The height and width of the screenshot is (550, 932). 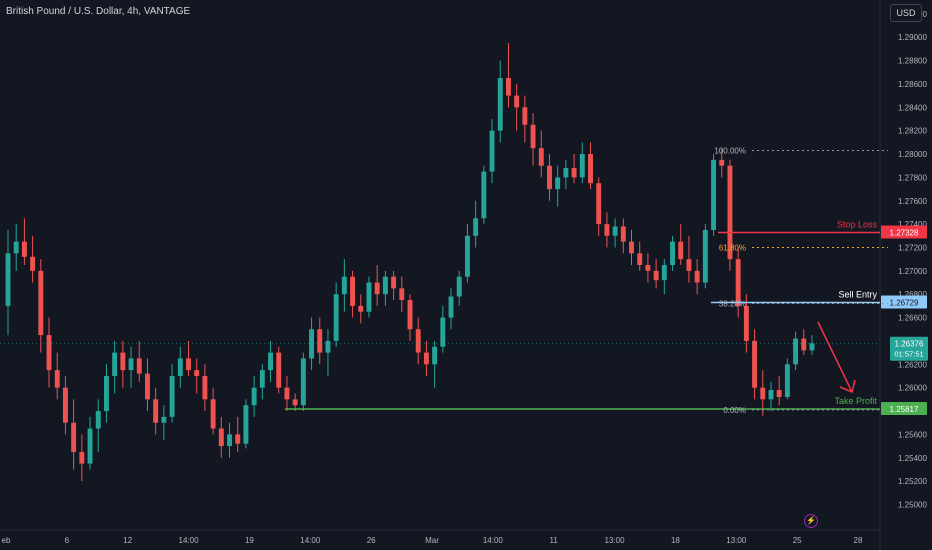 What do you see at coordinates (801, 281) in the screenshot?
I see `fibonacci: 100.00% 61.80% 38.20% 0.00%` at bounding box center [801, 281].